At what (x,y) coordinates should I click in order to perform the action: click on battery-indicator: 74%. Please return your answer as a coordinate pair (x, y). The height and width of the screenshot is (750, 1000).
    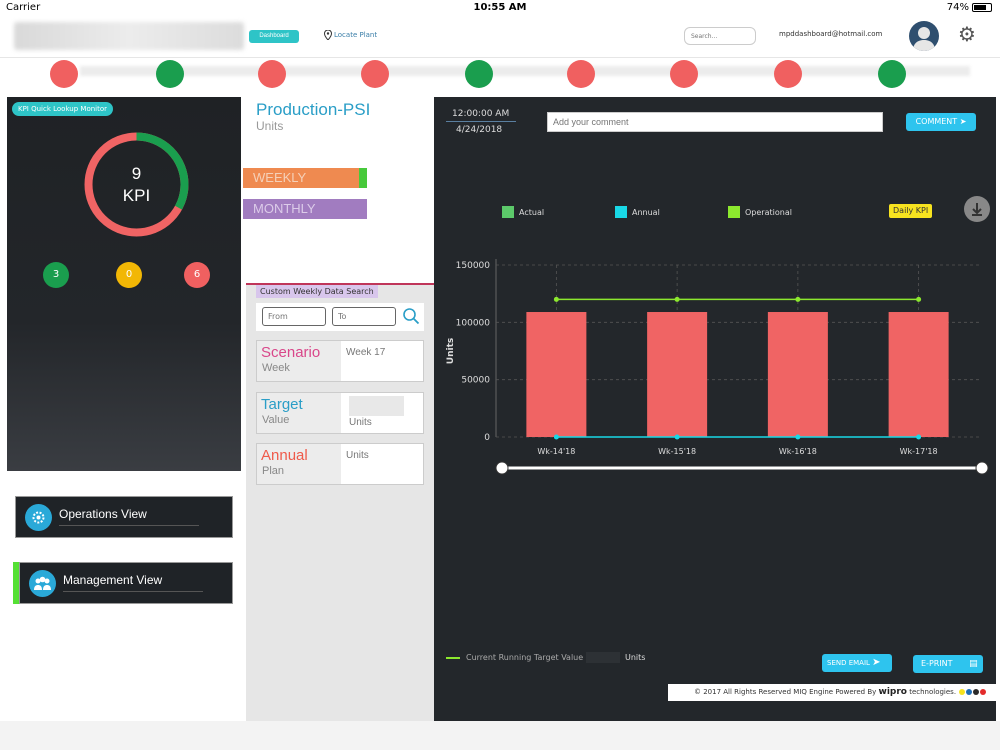
    Looking at the image, I should click on (969, 7).